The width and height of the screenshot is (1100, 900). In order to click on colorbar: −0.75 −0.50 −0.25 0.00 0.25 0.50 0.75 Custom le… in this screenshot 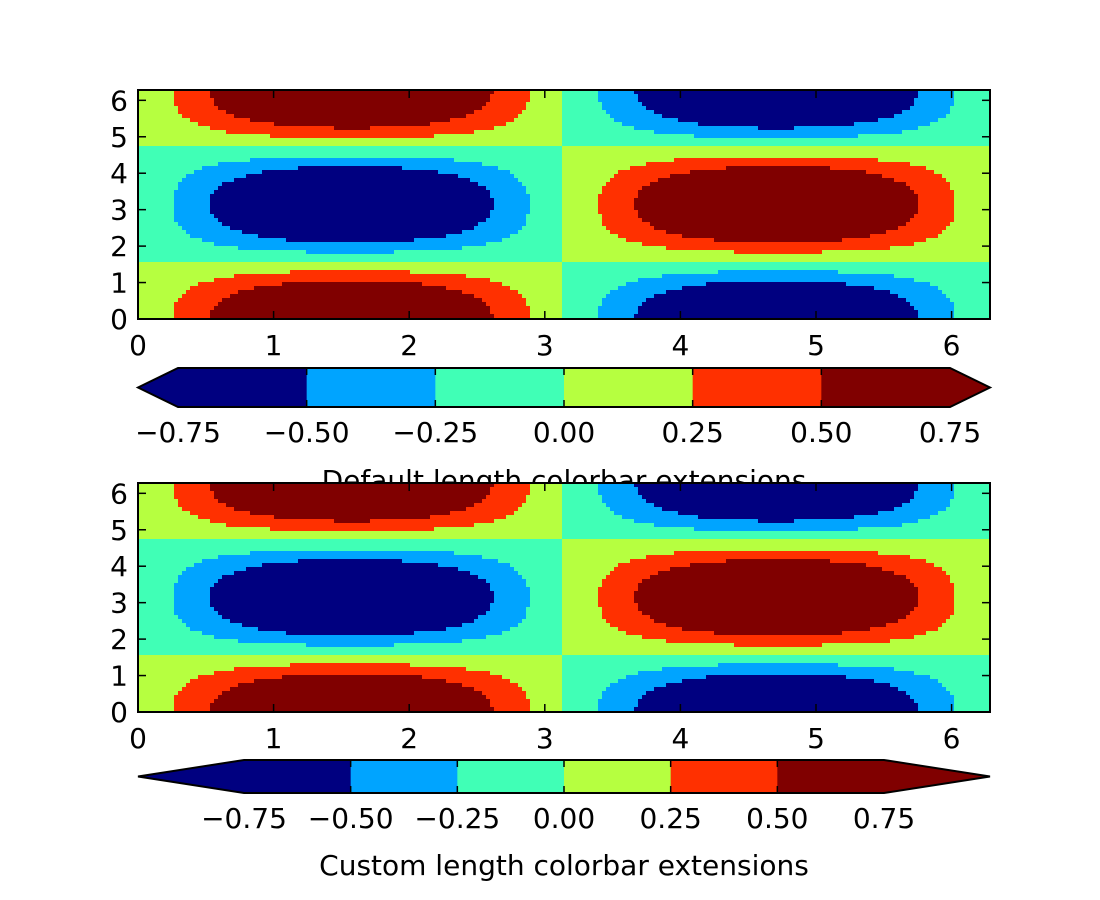, I will do `click(564, 820)`.